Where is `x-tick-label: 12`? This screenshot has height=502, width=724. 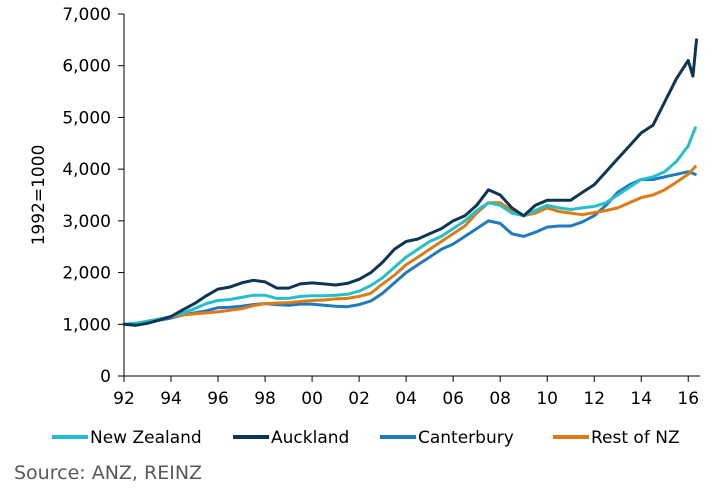
x-tick-label: 12 is located at coordinates (594, 399).